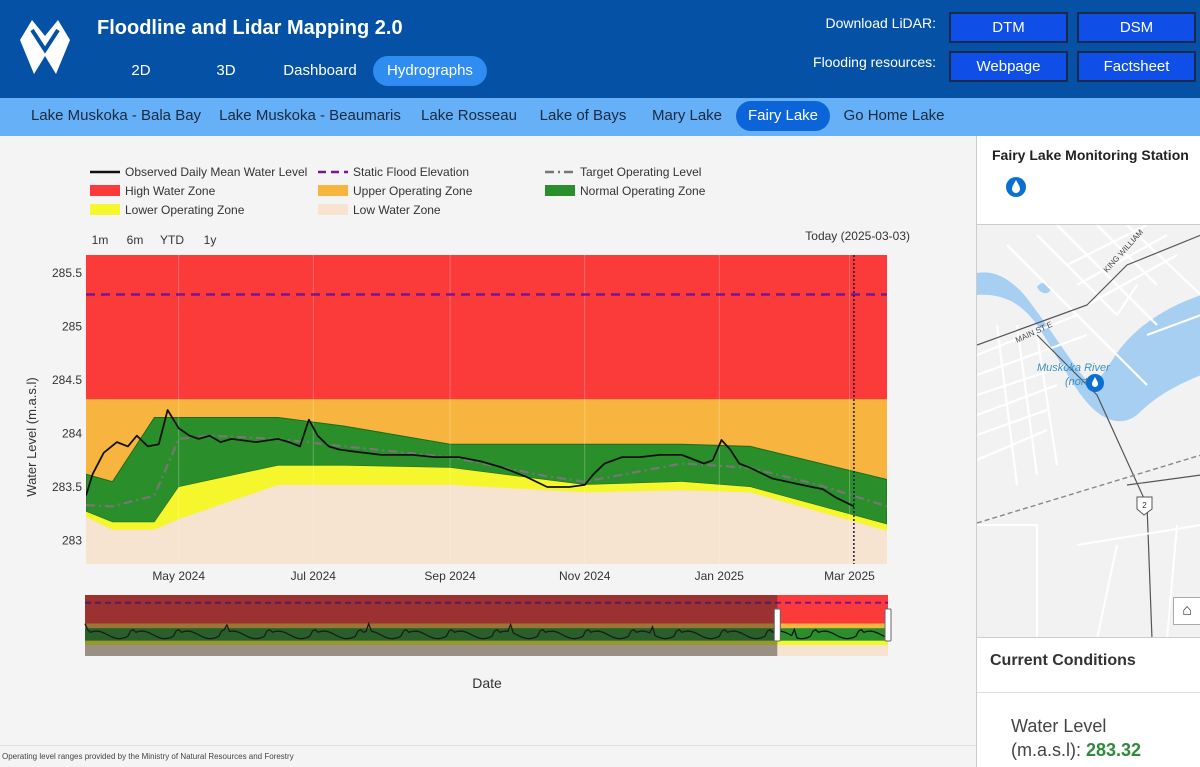 The image size is (1200, 767). I want to click on map-home-button: ⌂, so click(1186, 611).